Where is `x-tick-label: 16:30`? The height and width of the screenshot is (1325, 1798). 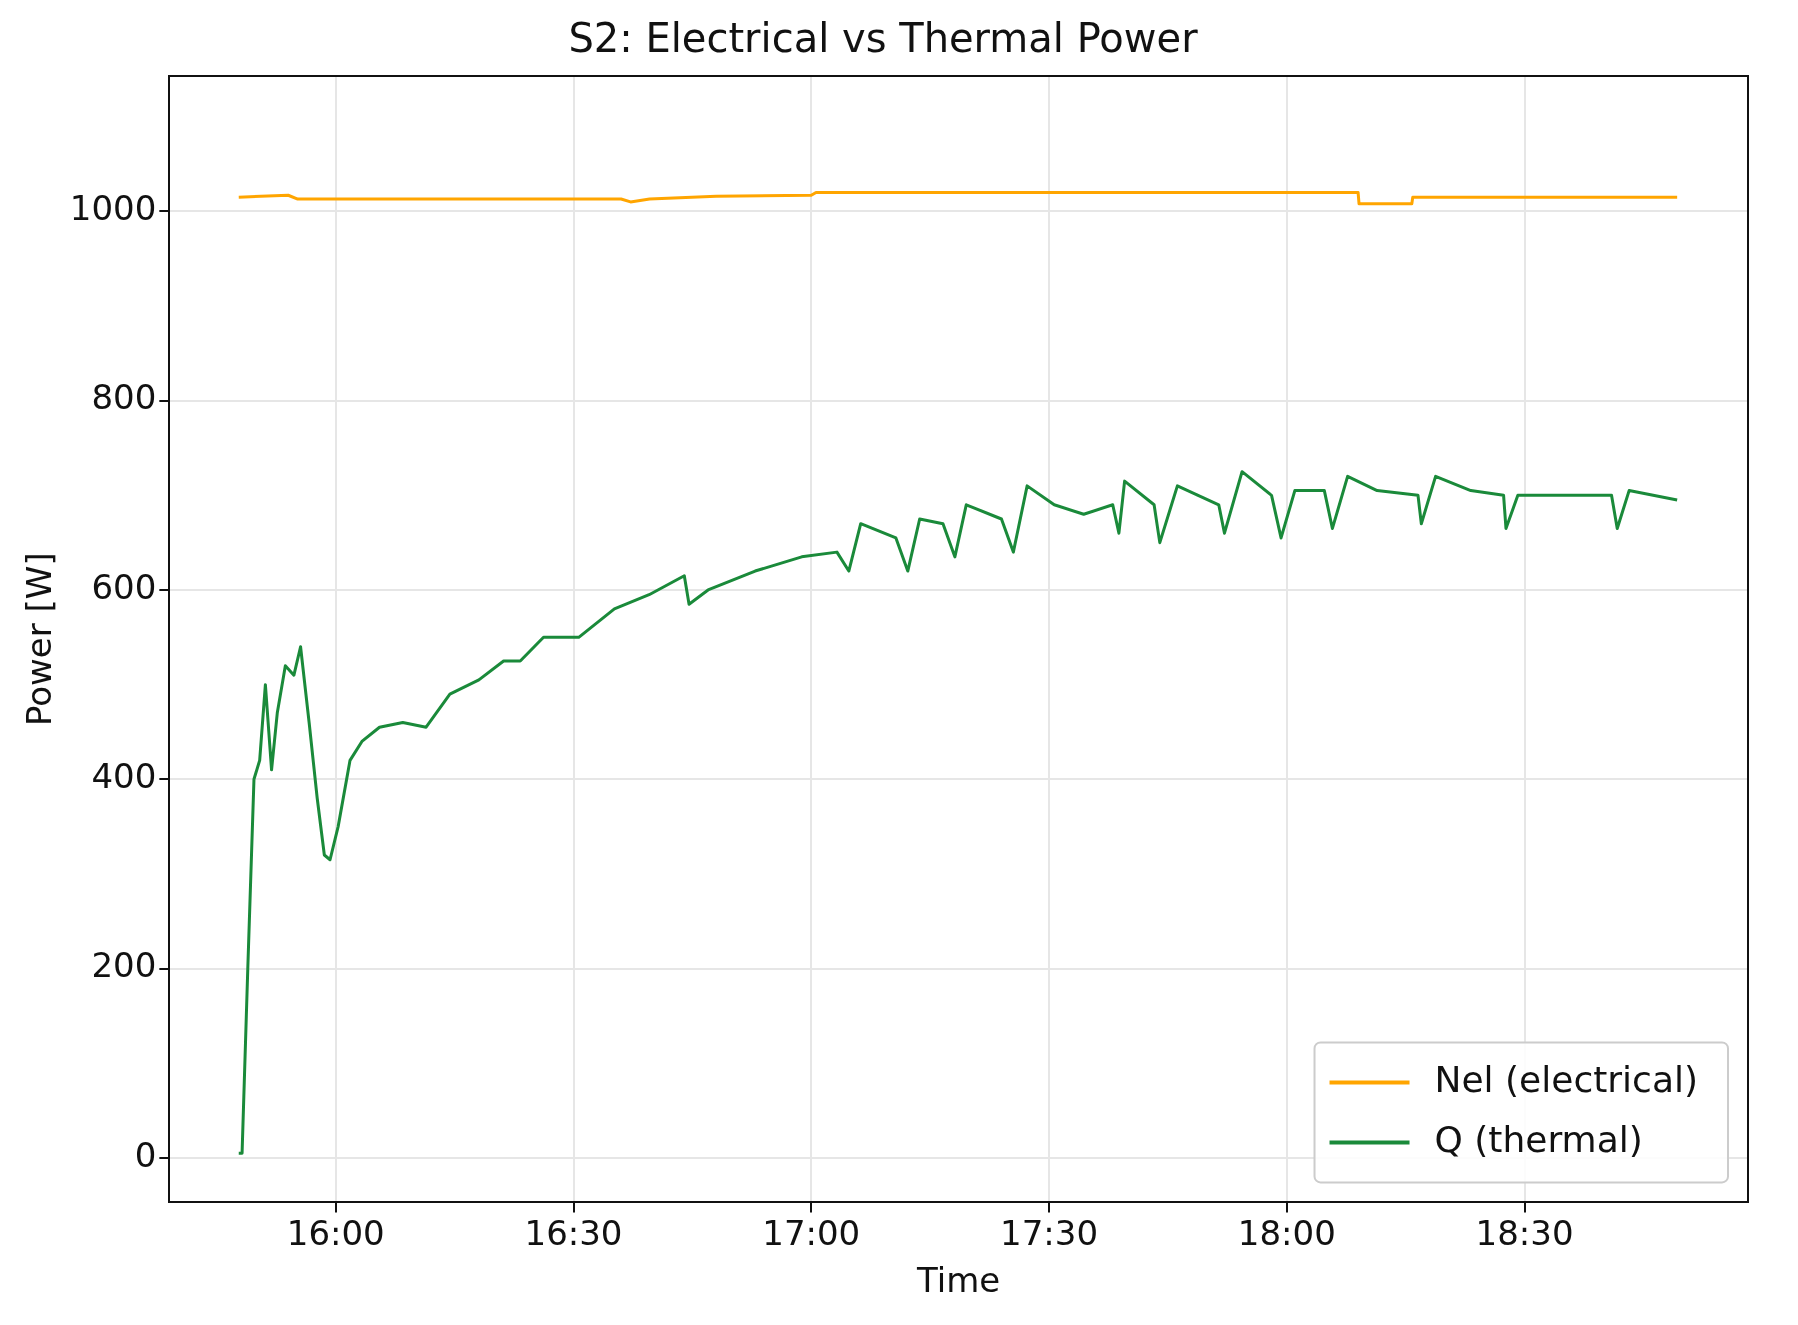 x-tick-label: 16:30 is located at coordinates (573, 1232).